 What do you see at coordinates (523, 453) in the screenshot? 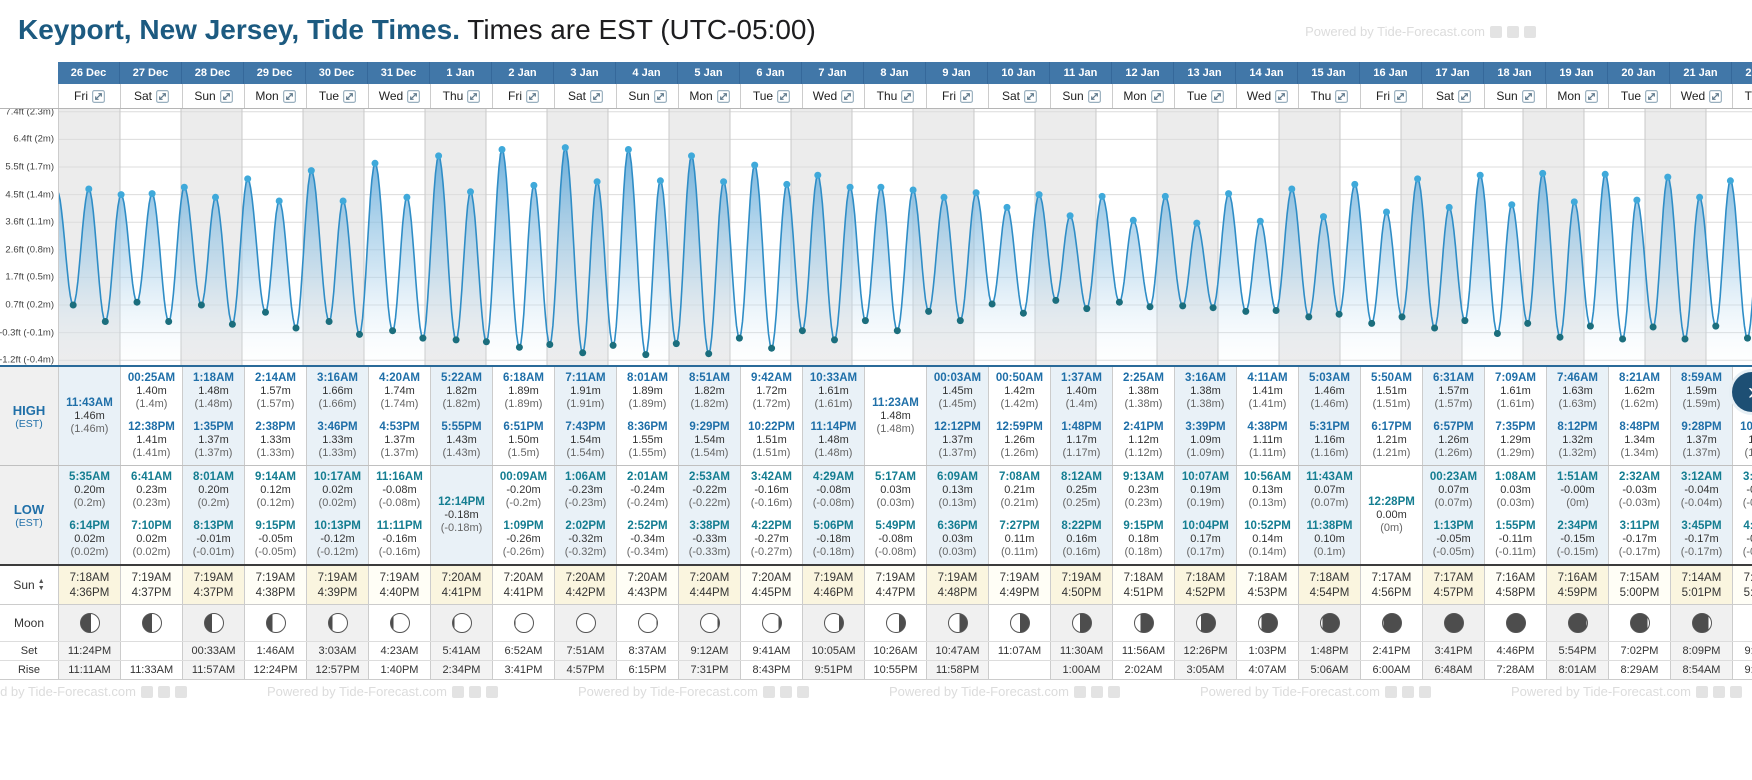
I see `high-tide-height-alt: (1.5m)` at bounding box center [523, 453].